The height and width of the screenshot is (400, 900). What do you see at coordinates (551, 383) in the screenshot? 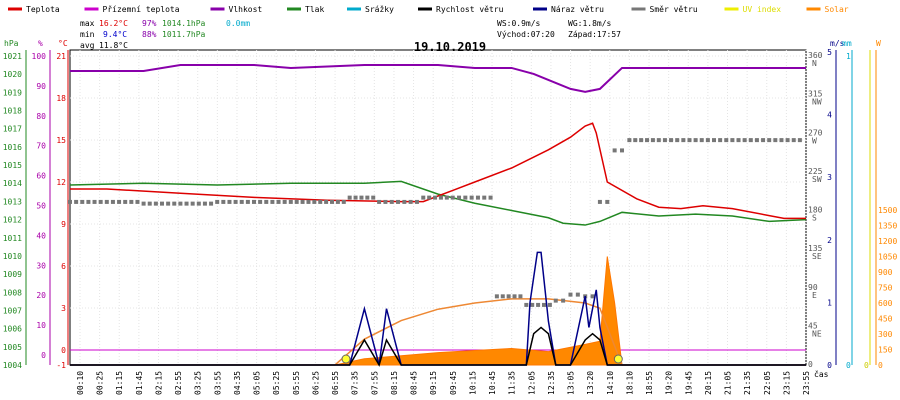
I see `x-tick-label: 12:35` at bounding box center [551, 383].